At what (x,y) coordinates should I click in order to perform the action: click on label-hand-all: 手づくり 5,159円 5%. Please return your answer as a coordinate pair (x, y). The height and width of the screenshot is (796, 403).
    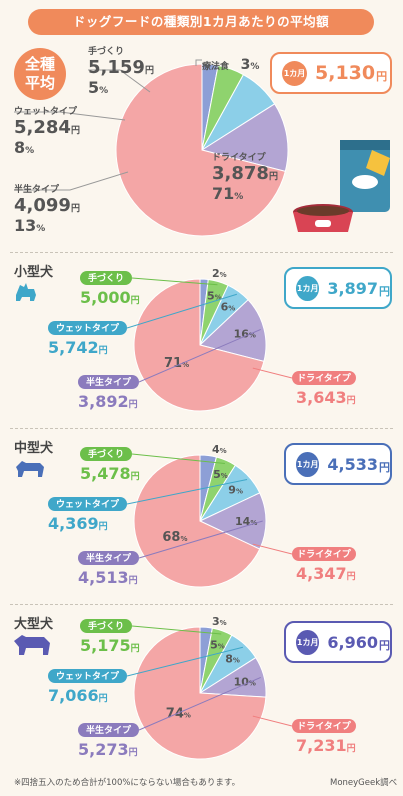
    Looking at the image, I should click on (121, 70).